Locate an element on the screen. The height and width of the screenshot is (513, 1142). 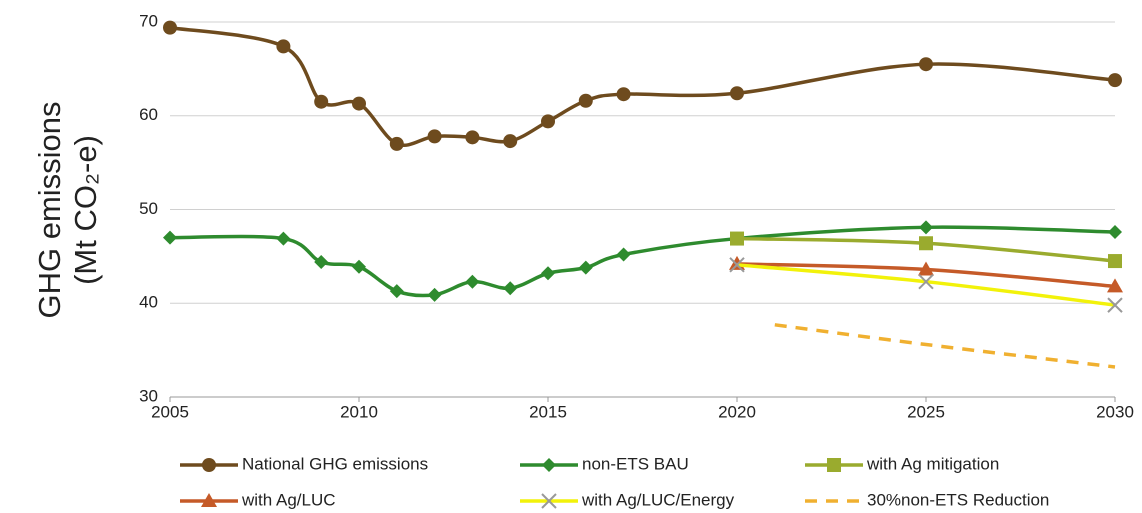
legend-label: with Ag/LUC is located at coordinates (288, 499).